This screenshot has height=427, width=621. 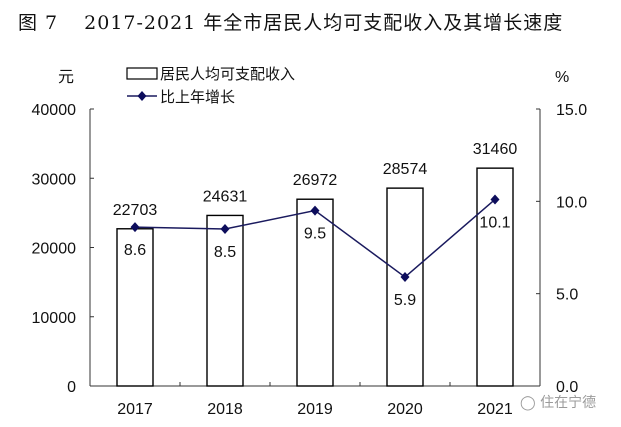 What do you see at coordinates (405, 409) in the screenshot?
I see `x-tick-label: 2020` at bounding box center [405, 409].